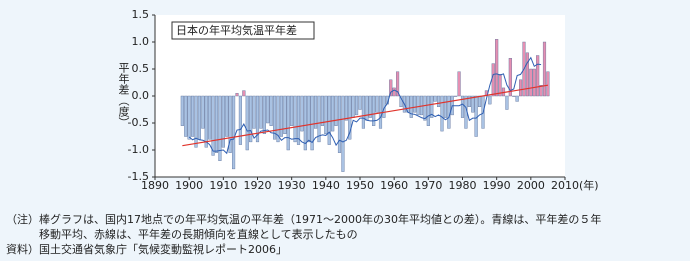 The height and width of the screenshot is (261, 690). I want to click on y-tick-label: 1.0, so click(141, 41).